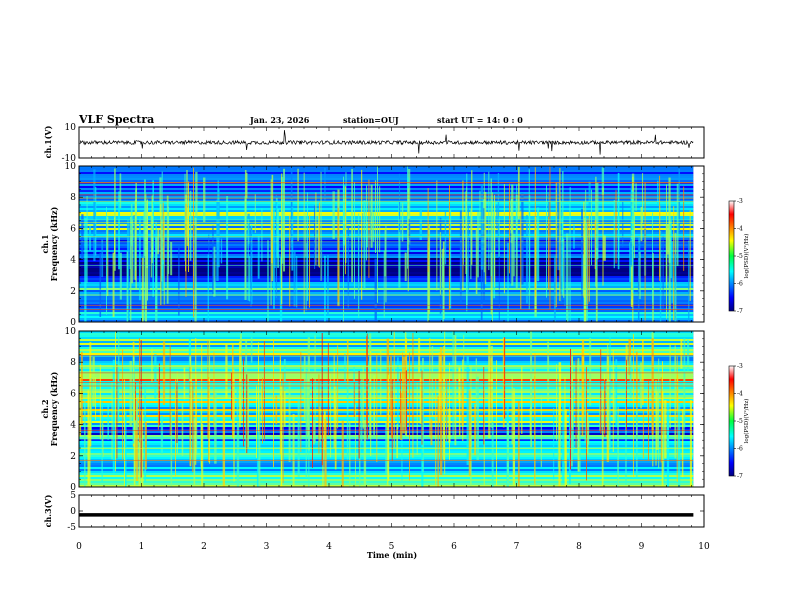 This screenshot has width=792, height=612. What do you see at coordinates (371, 120) in the screenshot?
I see `station-label: station=OUJ` at bounding box center [371, 120].